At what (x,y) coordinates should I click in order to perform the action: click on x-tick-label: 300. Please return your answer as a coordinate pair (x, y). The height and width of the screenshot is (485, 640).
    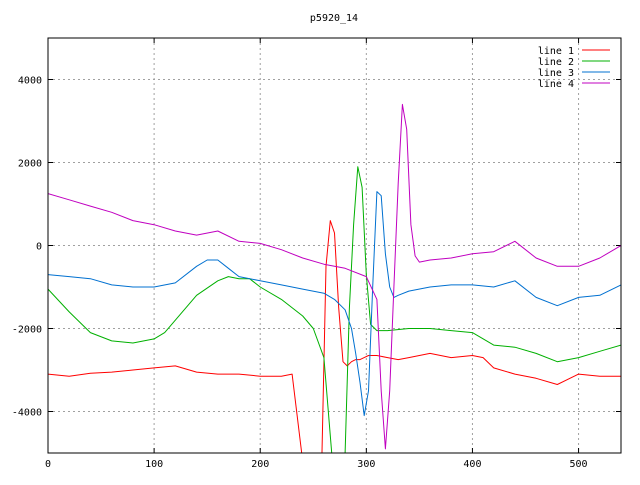
    Looking at the image, I should click on (366, 464).